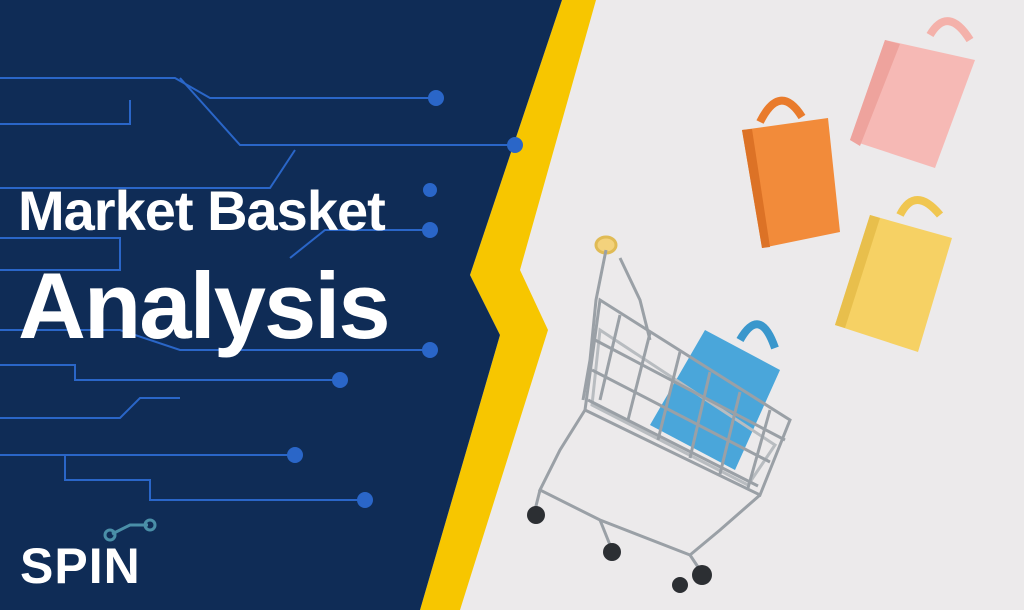  What do you see at coordinates (619, 549) in the screenshot?
I see `cart-wheels` at bounding box center [619, 549].